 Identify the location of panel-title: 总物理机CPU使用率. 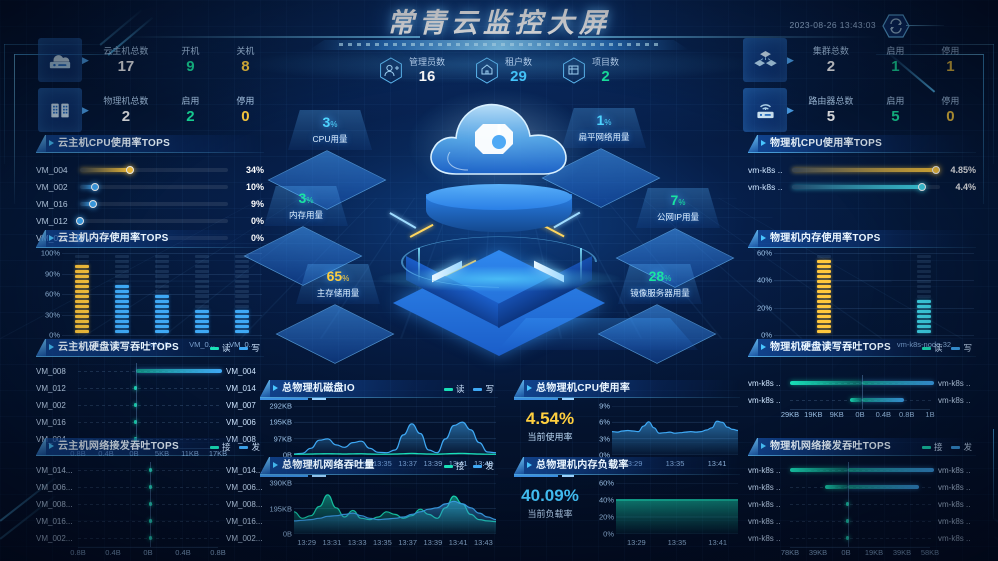
(583, 388).